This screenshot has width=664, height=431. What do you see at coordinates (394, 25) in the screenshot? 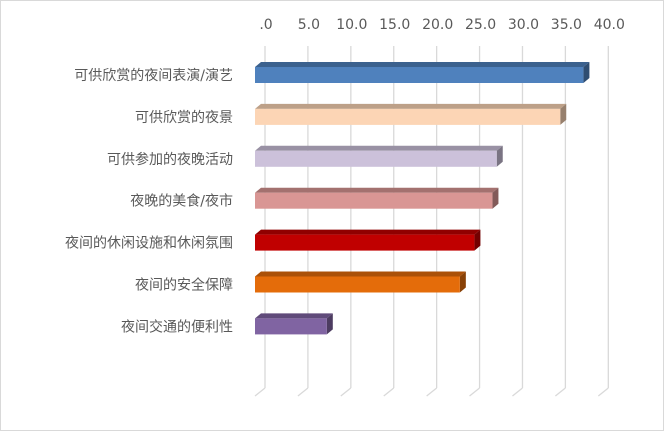
I see `tick-label: 15.0` at bounding box center [394, 25].